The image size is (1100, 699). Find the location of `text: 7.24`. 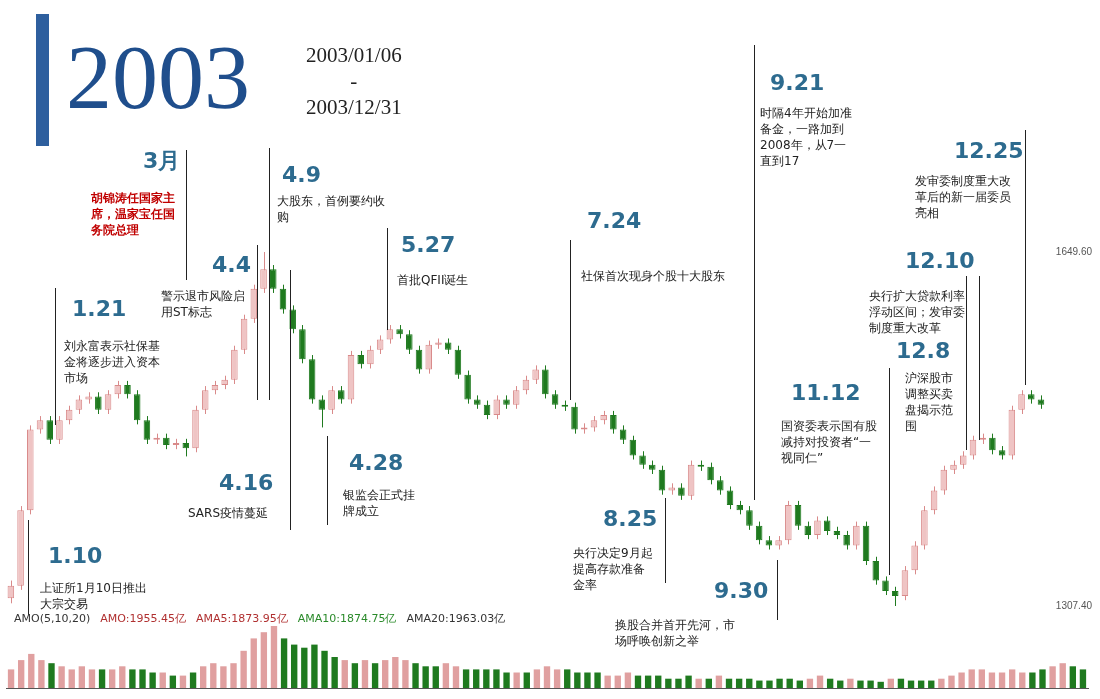

text: 7.24 is located at coordinates (614, 220).